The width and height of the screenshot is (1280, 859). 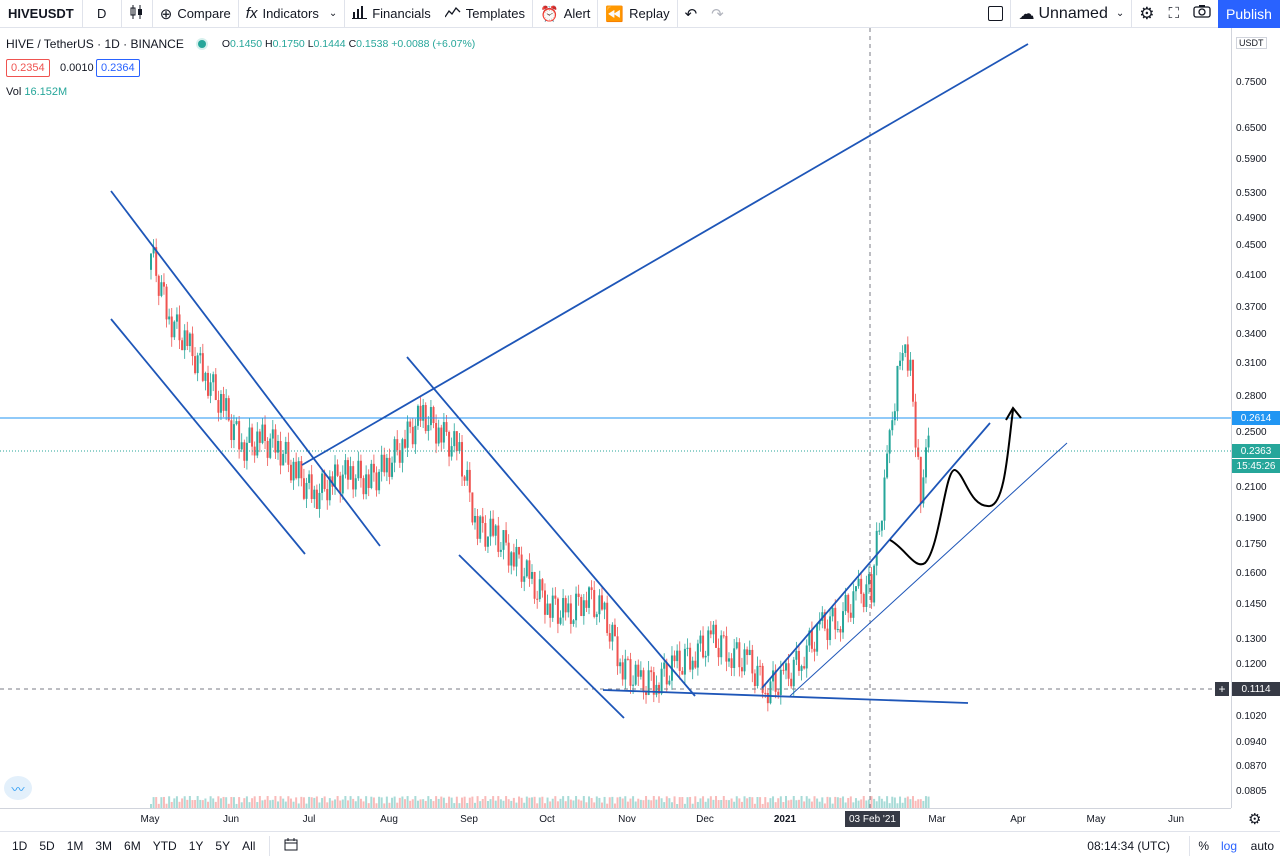 I want to click on range-ytd: YTD, so click(x=164, y=845).